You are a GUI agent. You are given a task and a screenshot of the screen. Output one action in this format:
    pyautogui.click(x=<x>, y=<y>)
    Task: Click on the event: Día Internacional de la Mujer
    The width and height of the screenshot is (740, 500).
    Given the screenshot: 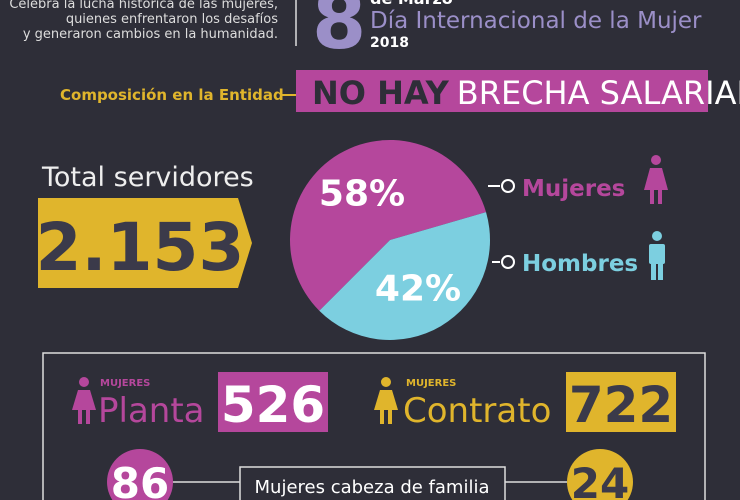 What is the action you would take?
    pyautogui.click(x=536, y=21)
    